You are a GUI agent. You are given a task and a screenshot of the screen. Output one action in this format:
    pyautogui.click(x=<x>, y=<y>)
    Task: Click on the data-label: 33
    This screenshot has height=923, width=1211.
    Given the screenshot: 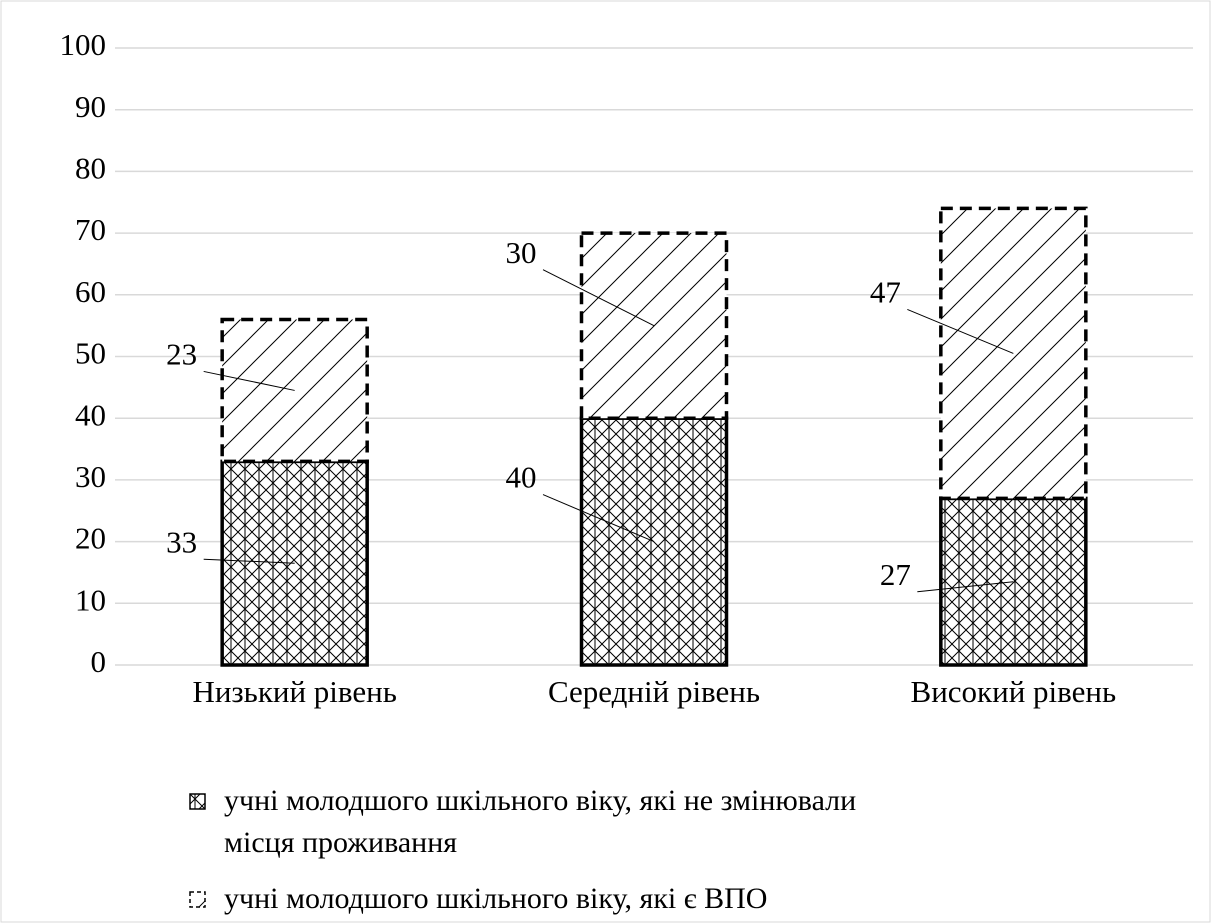 What is the action you would take?
    pyautogui.click(x=181, y=541)
    